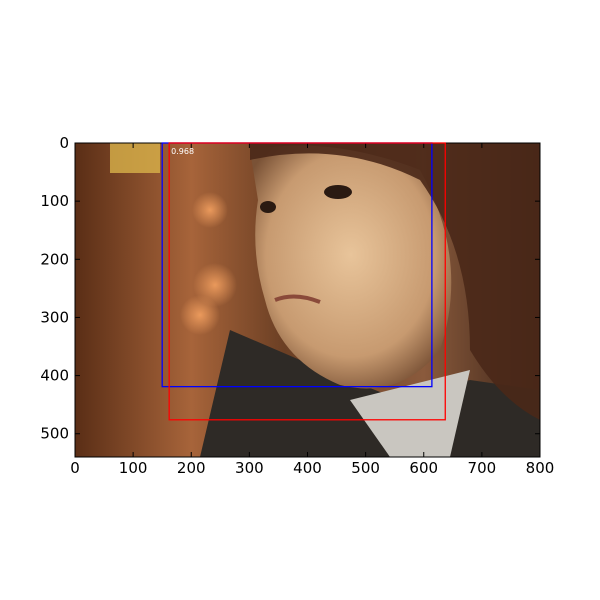 The height and width of the screenshot is (600, 600). Describe the element at coordinates (54, 434) in the screenshot. I see `y-tick-label: 500` at that location.